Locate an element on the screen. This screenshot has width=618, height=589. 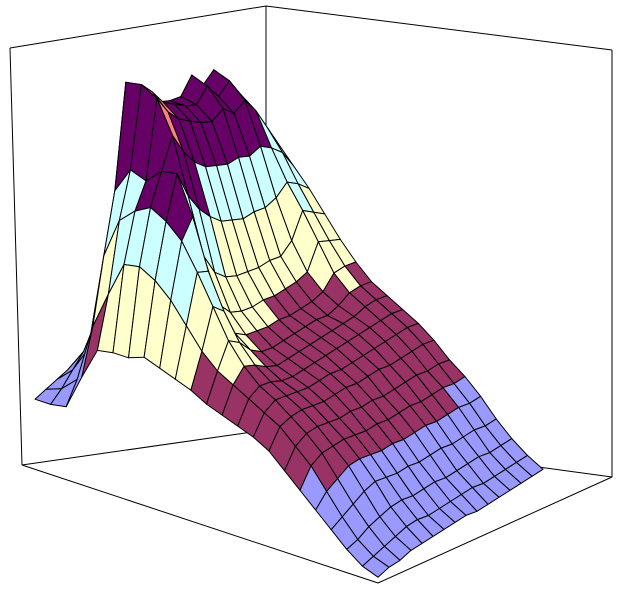
surface-cell is located at coordinates (375, 566).